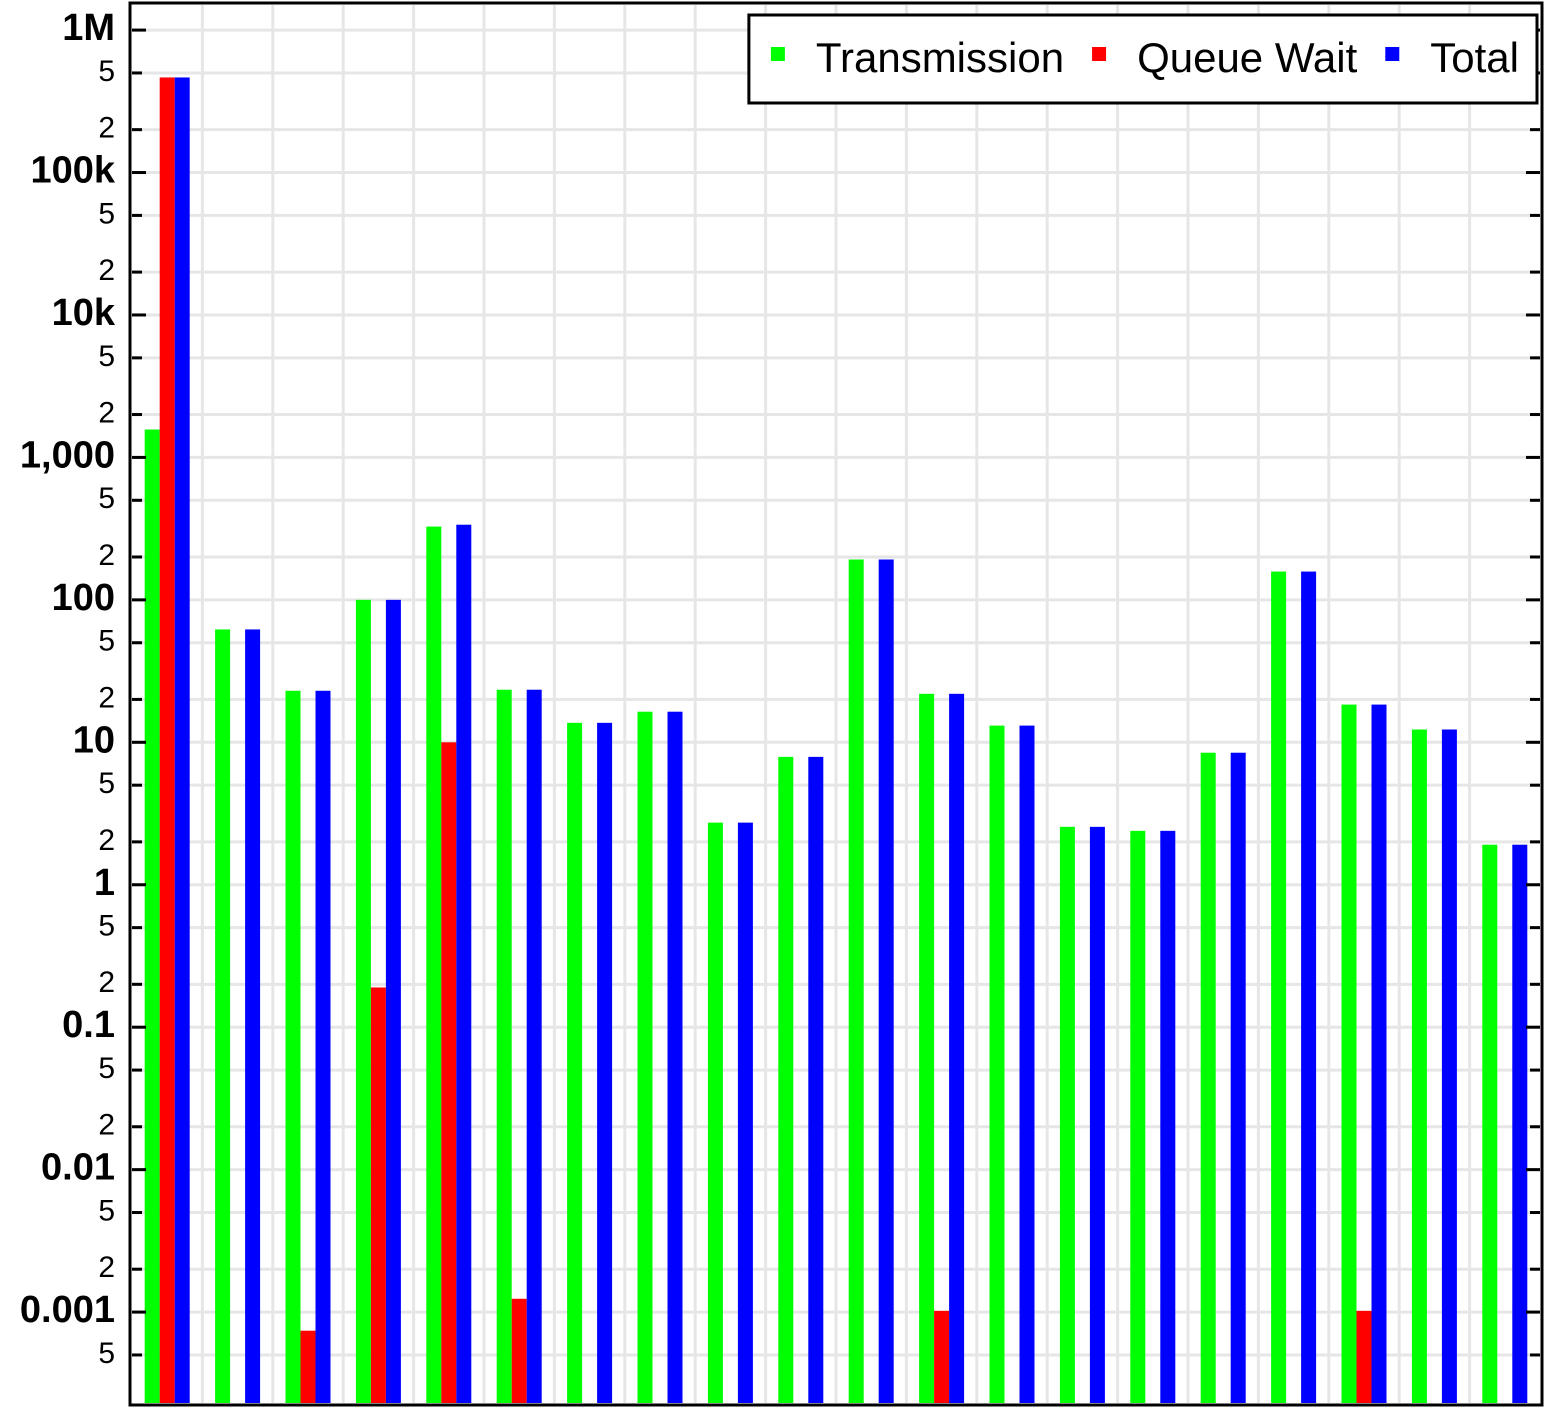  I want to click on y-tick-label: 10, so click(94, 740).